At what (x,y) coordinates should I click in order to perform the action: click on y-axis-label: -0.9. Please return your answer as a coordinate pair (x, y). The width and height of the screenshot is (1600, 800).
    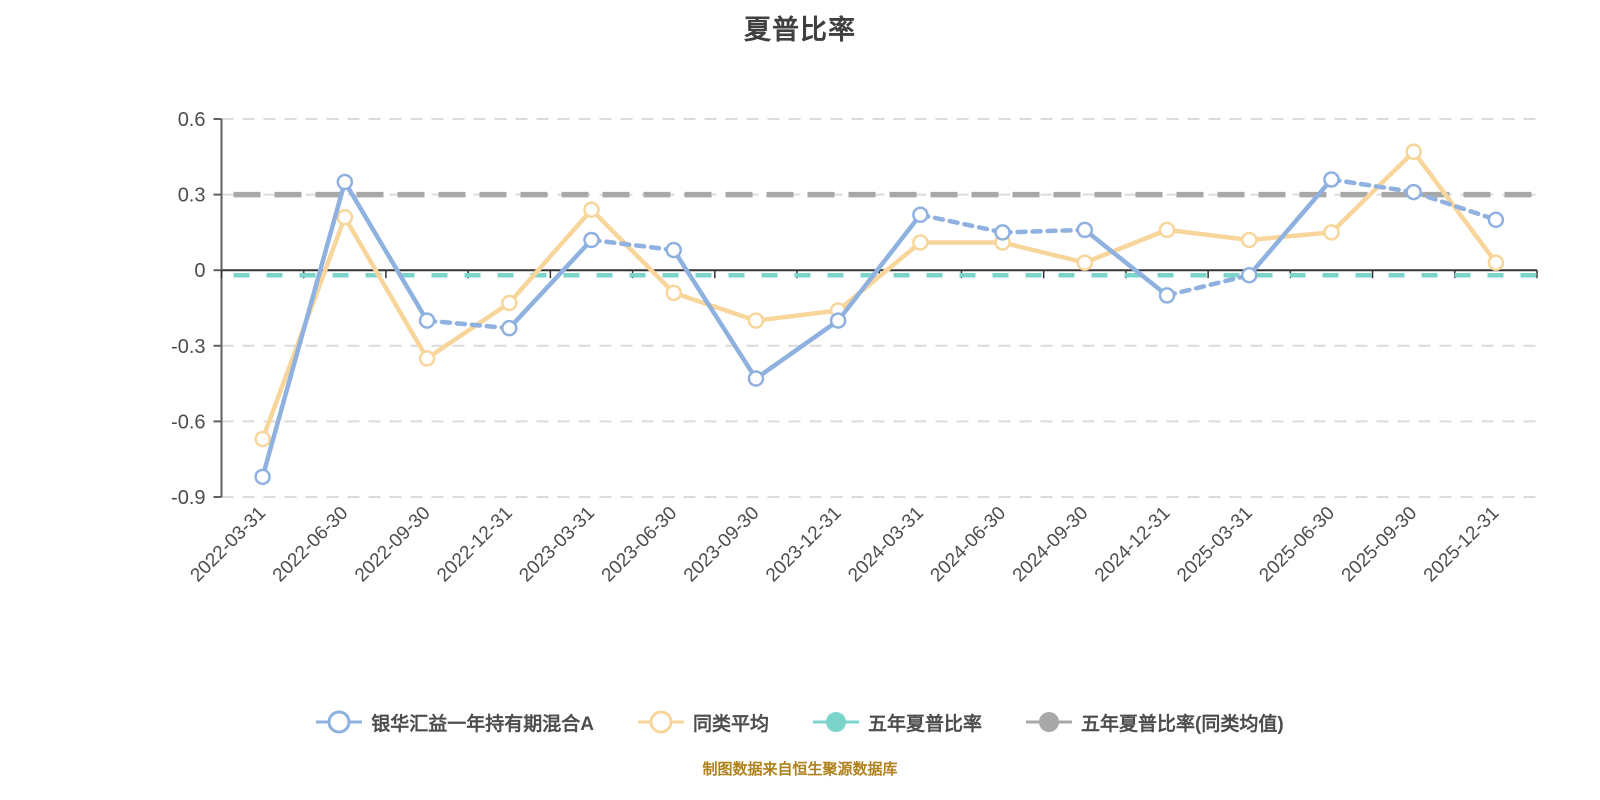
    Looking at the image, I should click on (188, 498).